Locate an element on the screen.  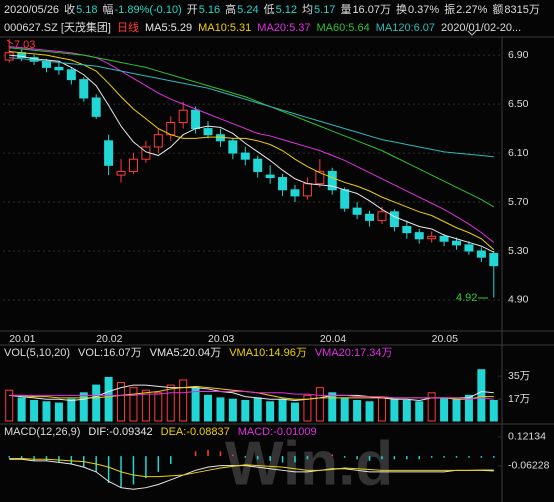
info-text: VMA10:14.96万 is located at coordinates (268, 353).